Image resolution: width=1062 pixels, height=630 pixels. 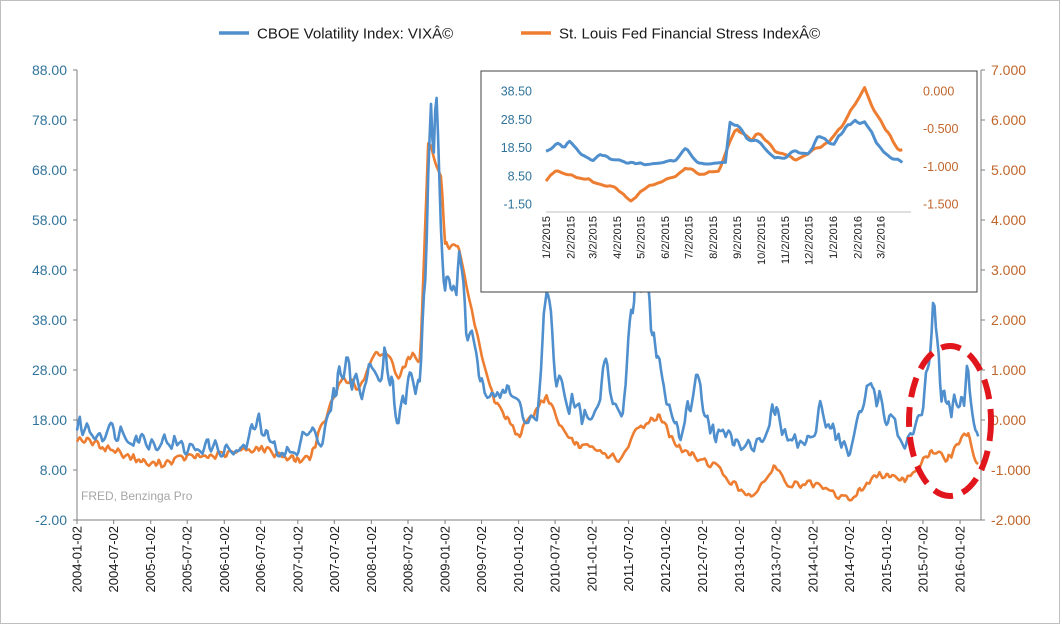 What do you see at coordinates (260, 559) in the screenshot?
I see `x-tick-label: 2006-07-02` at bounding box center [260, 559].